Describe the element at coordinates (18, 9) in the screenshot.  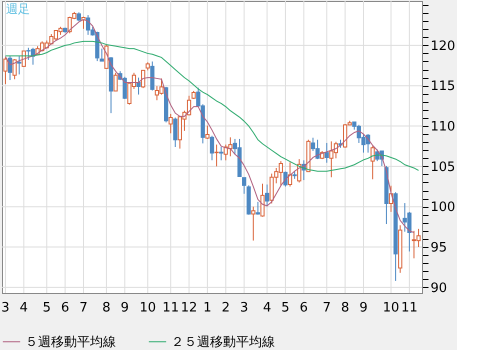
I see `annotation: 週足` at that location.